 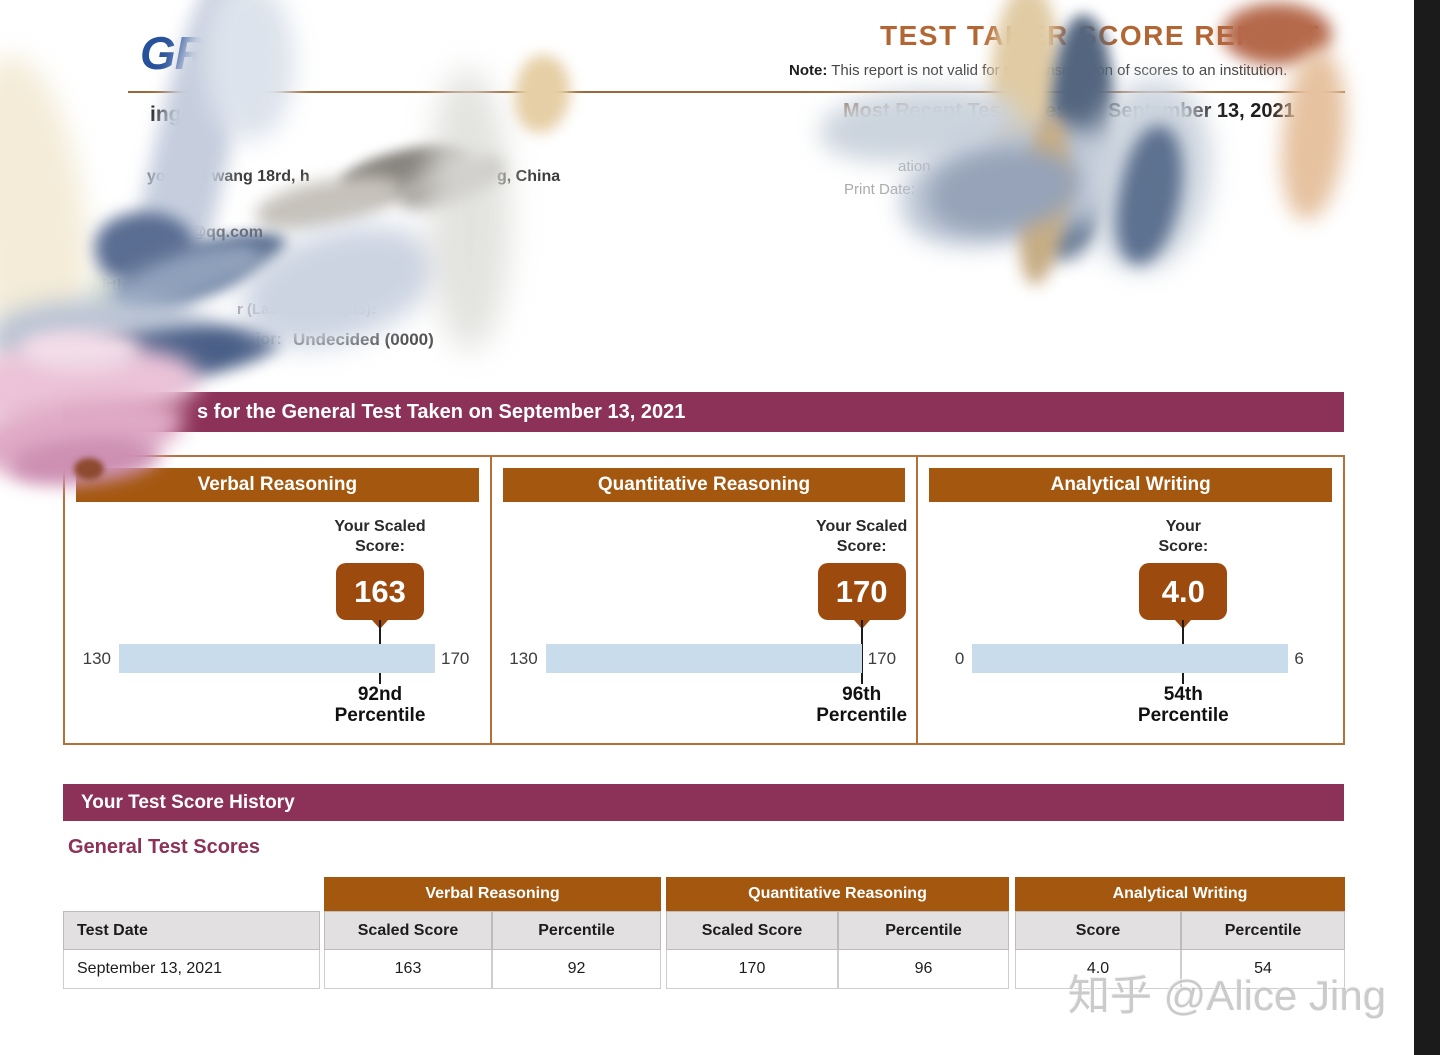 What do you see at coordinates (862, 694) in the screenshot?
I see `percentile-value: 96th` at bounding box center [862, 694].